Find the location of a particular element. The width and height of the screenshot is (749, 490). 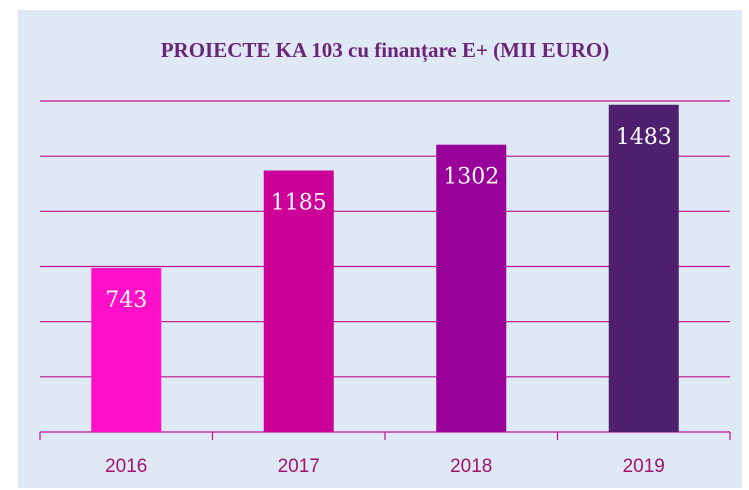

x-tick-label: 2018 is located at coordinates (471, 466).